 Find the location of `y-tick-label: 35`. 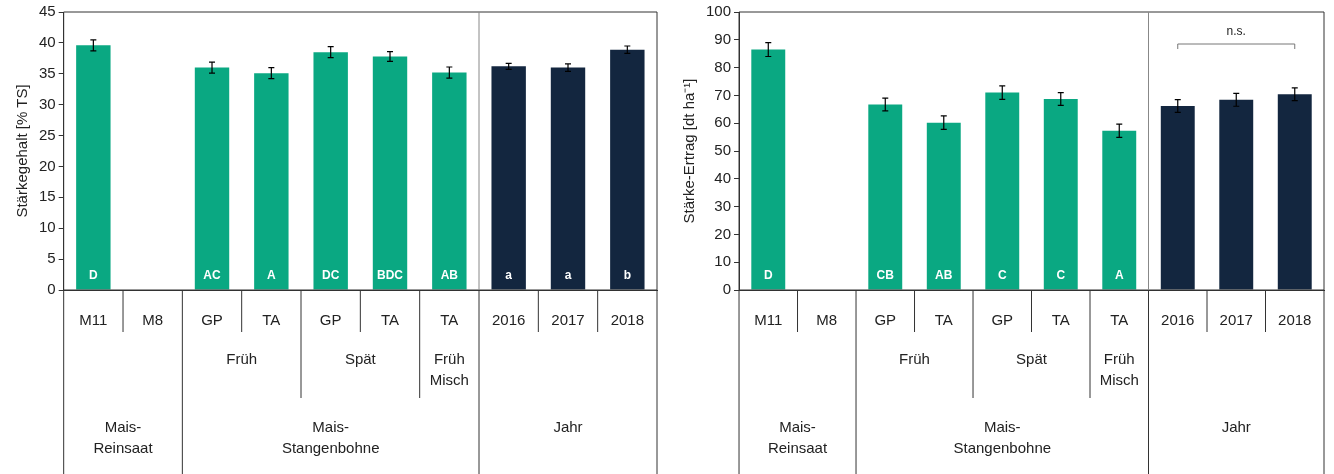

y-tick-label: 35 is located at coordinates (47, 72).